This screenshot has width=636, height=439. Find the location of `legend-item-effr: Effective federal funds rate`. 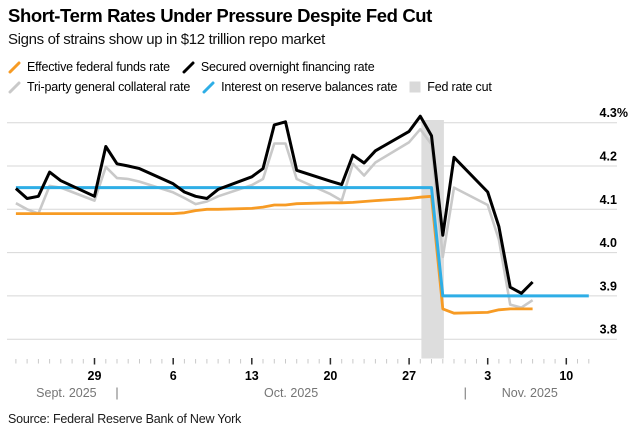

legend-item-effr: Effective federal funds rate is located at coordinates (89, 67).